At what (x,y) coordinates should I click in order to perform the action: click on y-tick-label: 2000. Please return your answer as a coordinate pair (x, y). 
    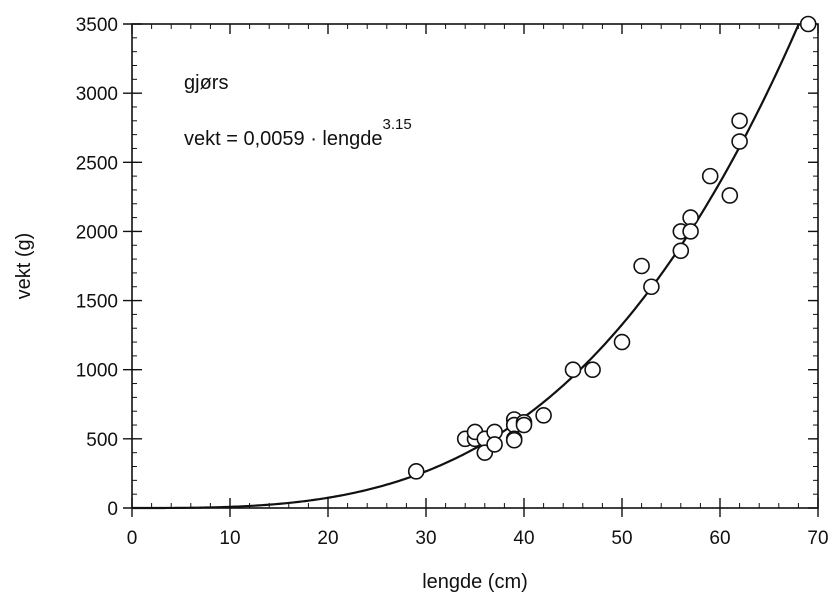
    Looking at the image, I should click on (97, 232).